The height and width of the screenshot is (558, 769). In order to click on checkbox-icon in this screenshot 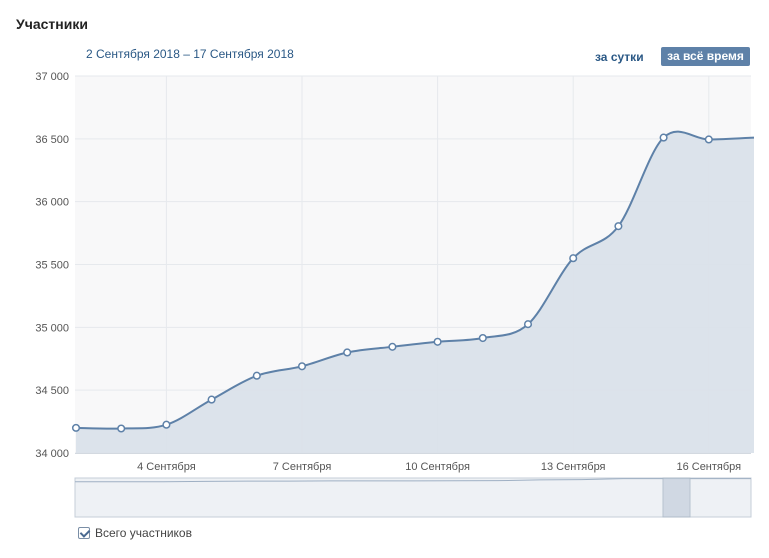, I will do `click(84, 533)`.